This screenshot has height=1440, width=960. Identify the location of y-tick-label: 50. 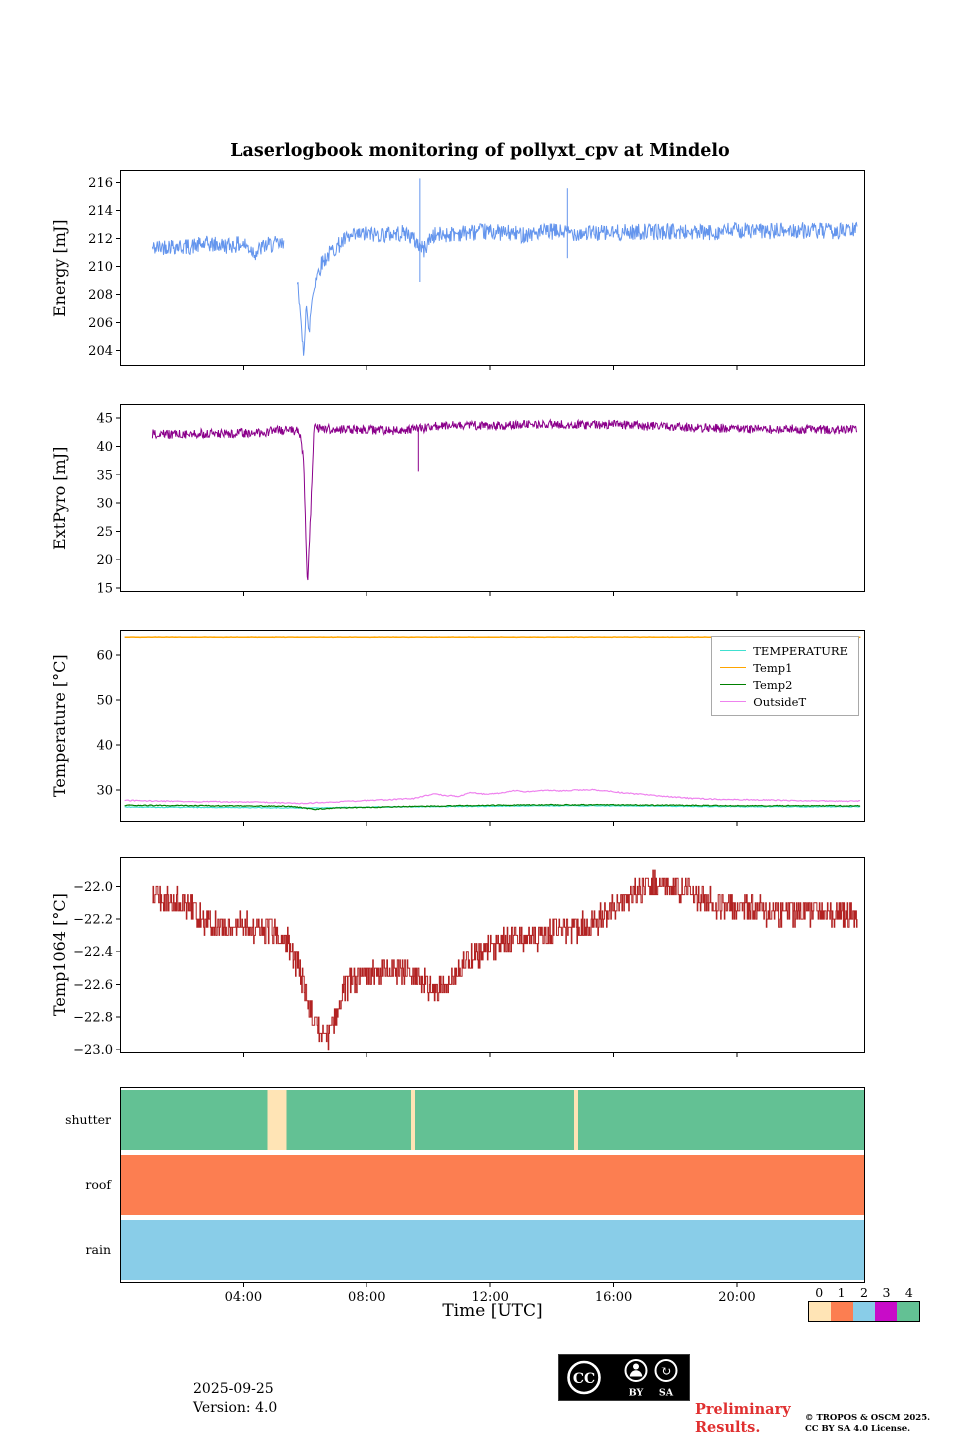
(104, 701).